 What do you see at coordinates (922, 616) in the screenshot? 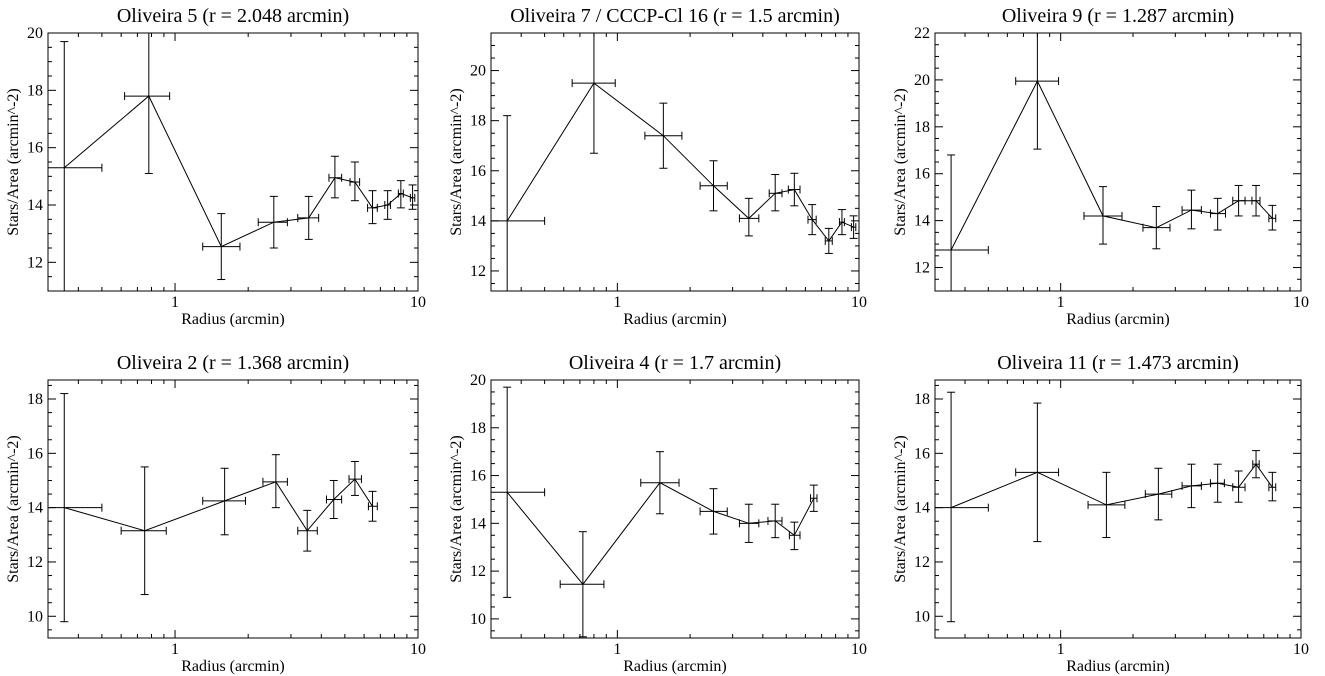
I see `y-tick-label: 10` at bounding box center [922, 616].